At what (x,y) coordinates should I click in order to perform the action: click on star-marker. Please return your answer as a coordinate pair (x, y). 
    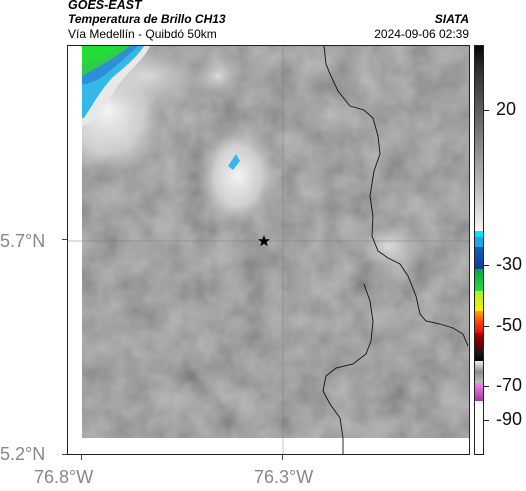
    Looking at the image, I should click on (264, 241).